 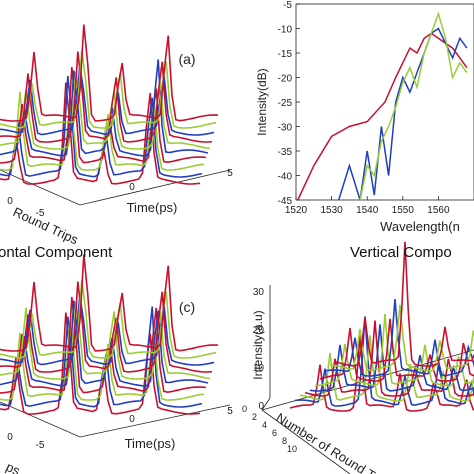 What do you see at coordinates (262, 101) in the screenshot?
I see `y-axis-label: Intensity(dB)` at bounding box center [262, 101].